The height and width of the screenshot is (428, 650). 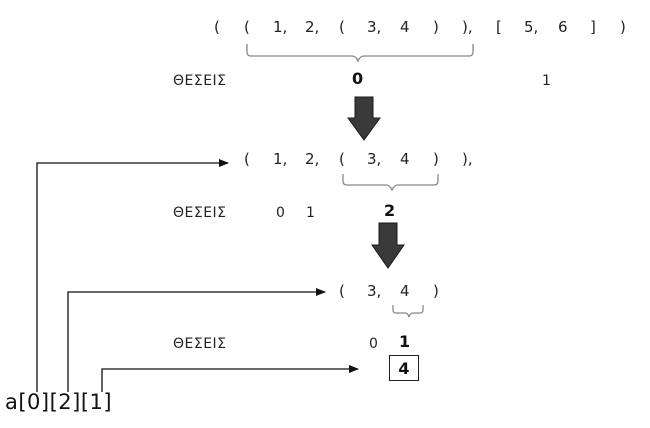 I want to click on row3-token: (, so click(x=342, y=291).